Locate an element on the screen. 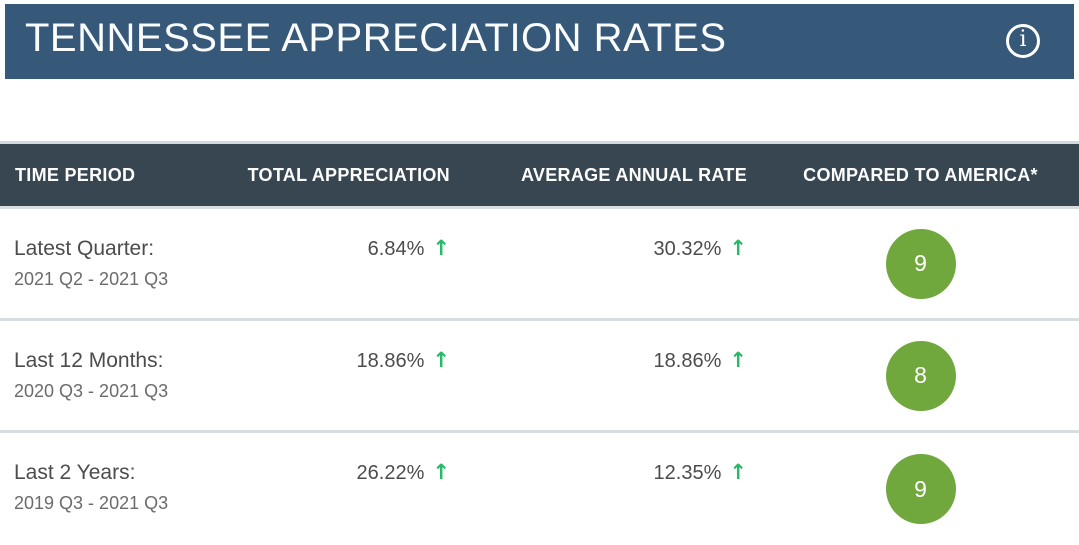 This screenshot has height=545, width=1079. page-title: TENNESSEE APPRECIATION RATES is located at coordinates (376, 38).